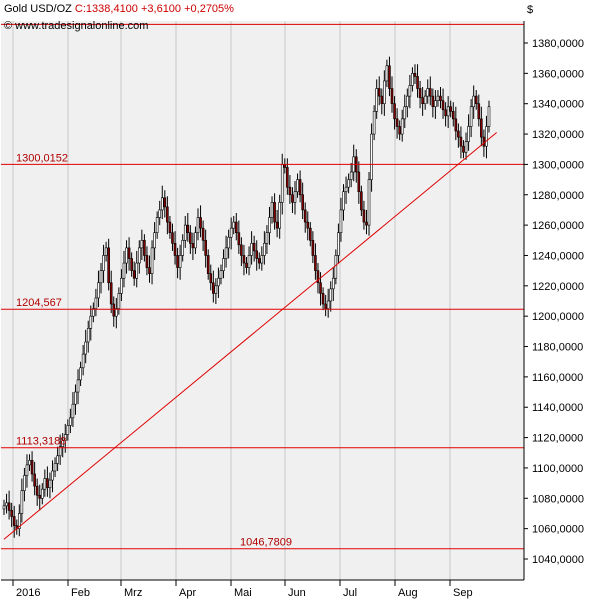 The height and width of the screenshot is (600, 595). What do you see at coordinates (557, 439) in the screenshot?
I see `y-tick-label: 1120,0000` at bounding box center [557, 439].